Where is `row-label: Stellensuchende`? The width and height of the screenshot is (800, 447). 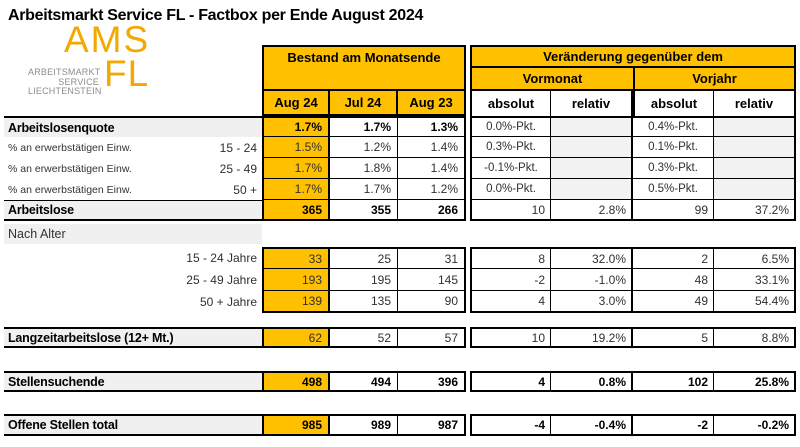
row-label: Stellensuchende is located at coordinates (56, 381).